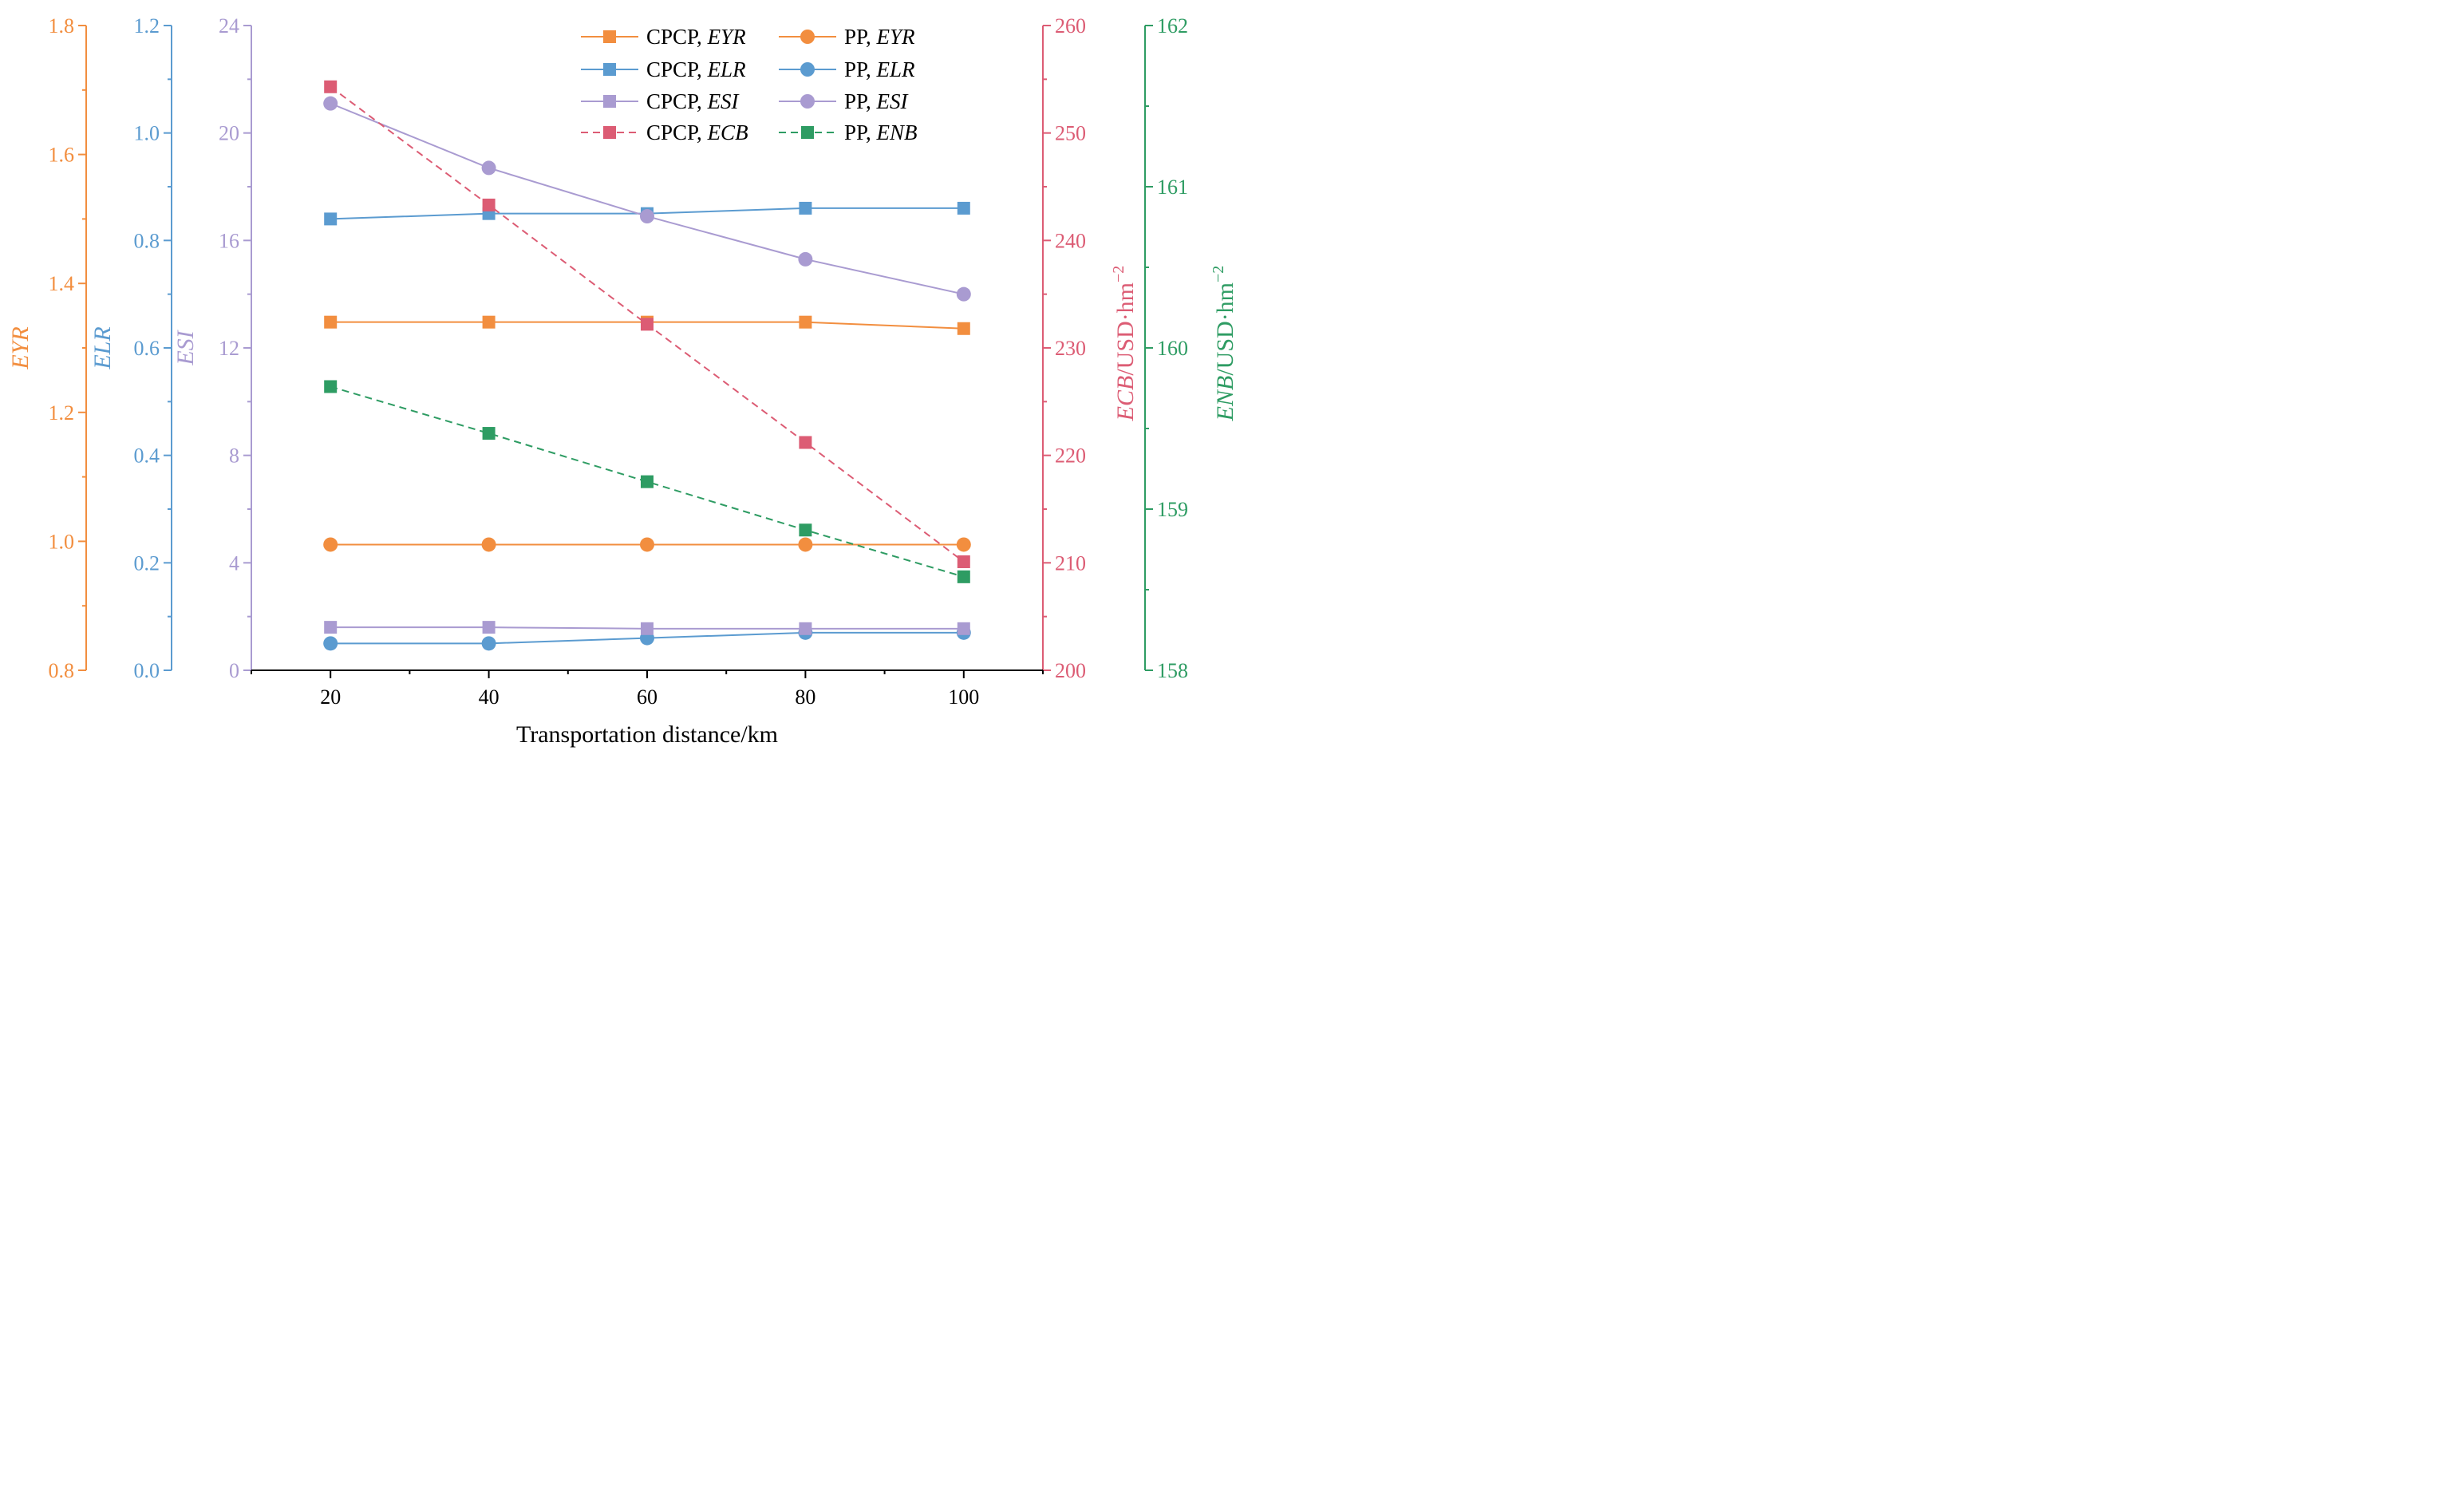 The image size is (2464, 1489). Describe the element at coordinates (647, 199) in the screenshot. I see `series-esi-pp` at that location.